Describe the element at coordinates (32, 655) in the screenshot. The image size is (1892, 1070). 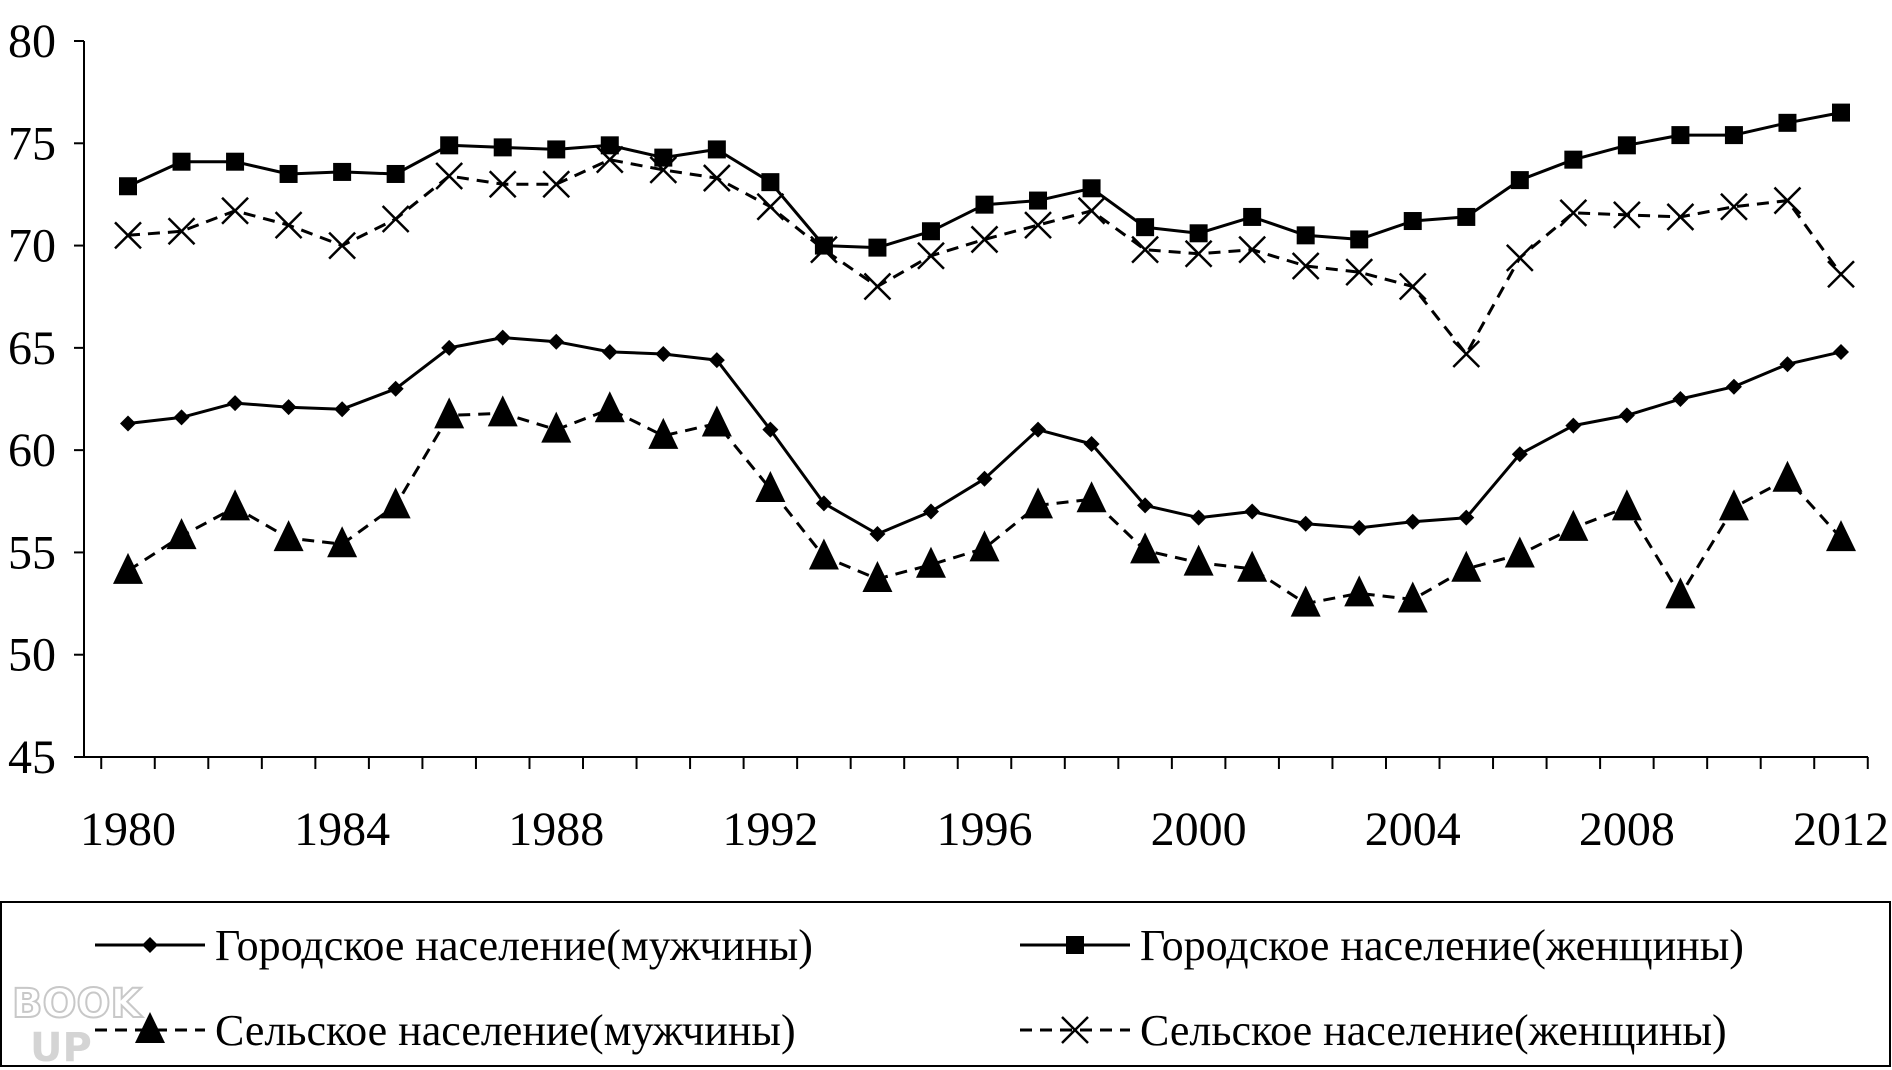
I see `y-tick-label: 50` at that location.